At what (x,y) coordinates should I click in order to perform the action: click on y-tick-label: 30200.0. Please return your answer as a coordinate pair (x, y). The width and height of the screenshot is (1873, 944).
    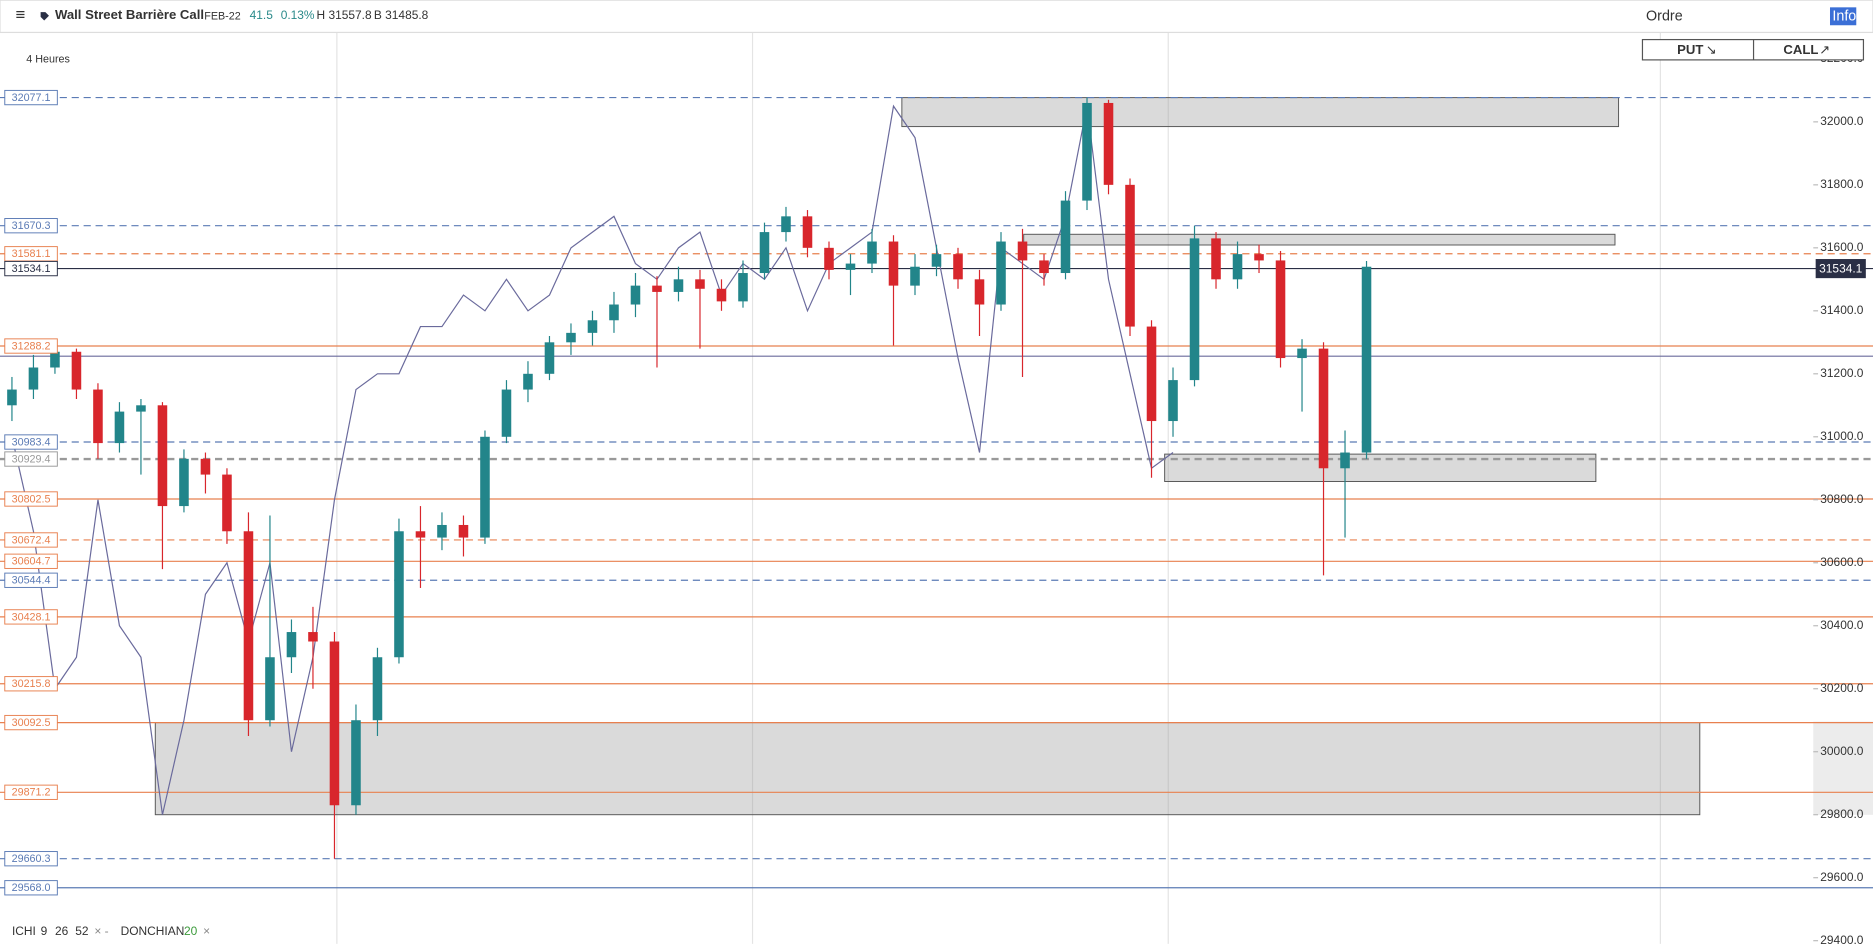
    Looking at the image, I should click on (1842, 688).